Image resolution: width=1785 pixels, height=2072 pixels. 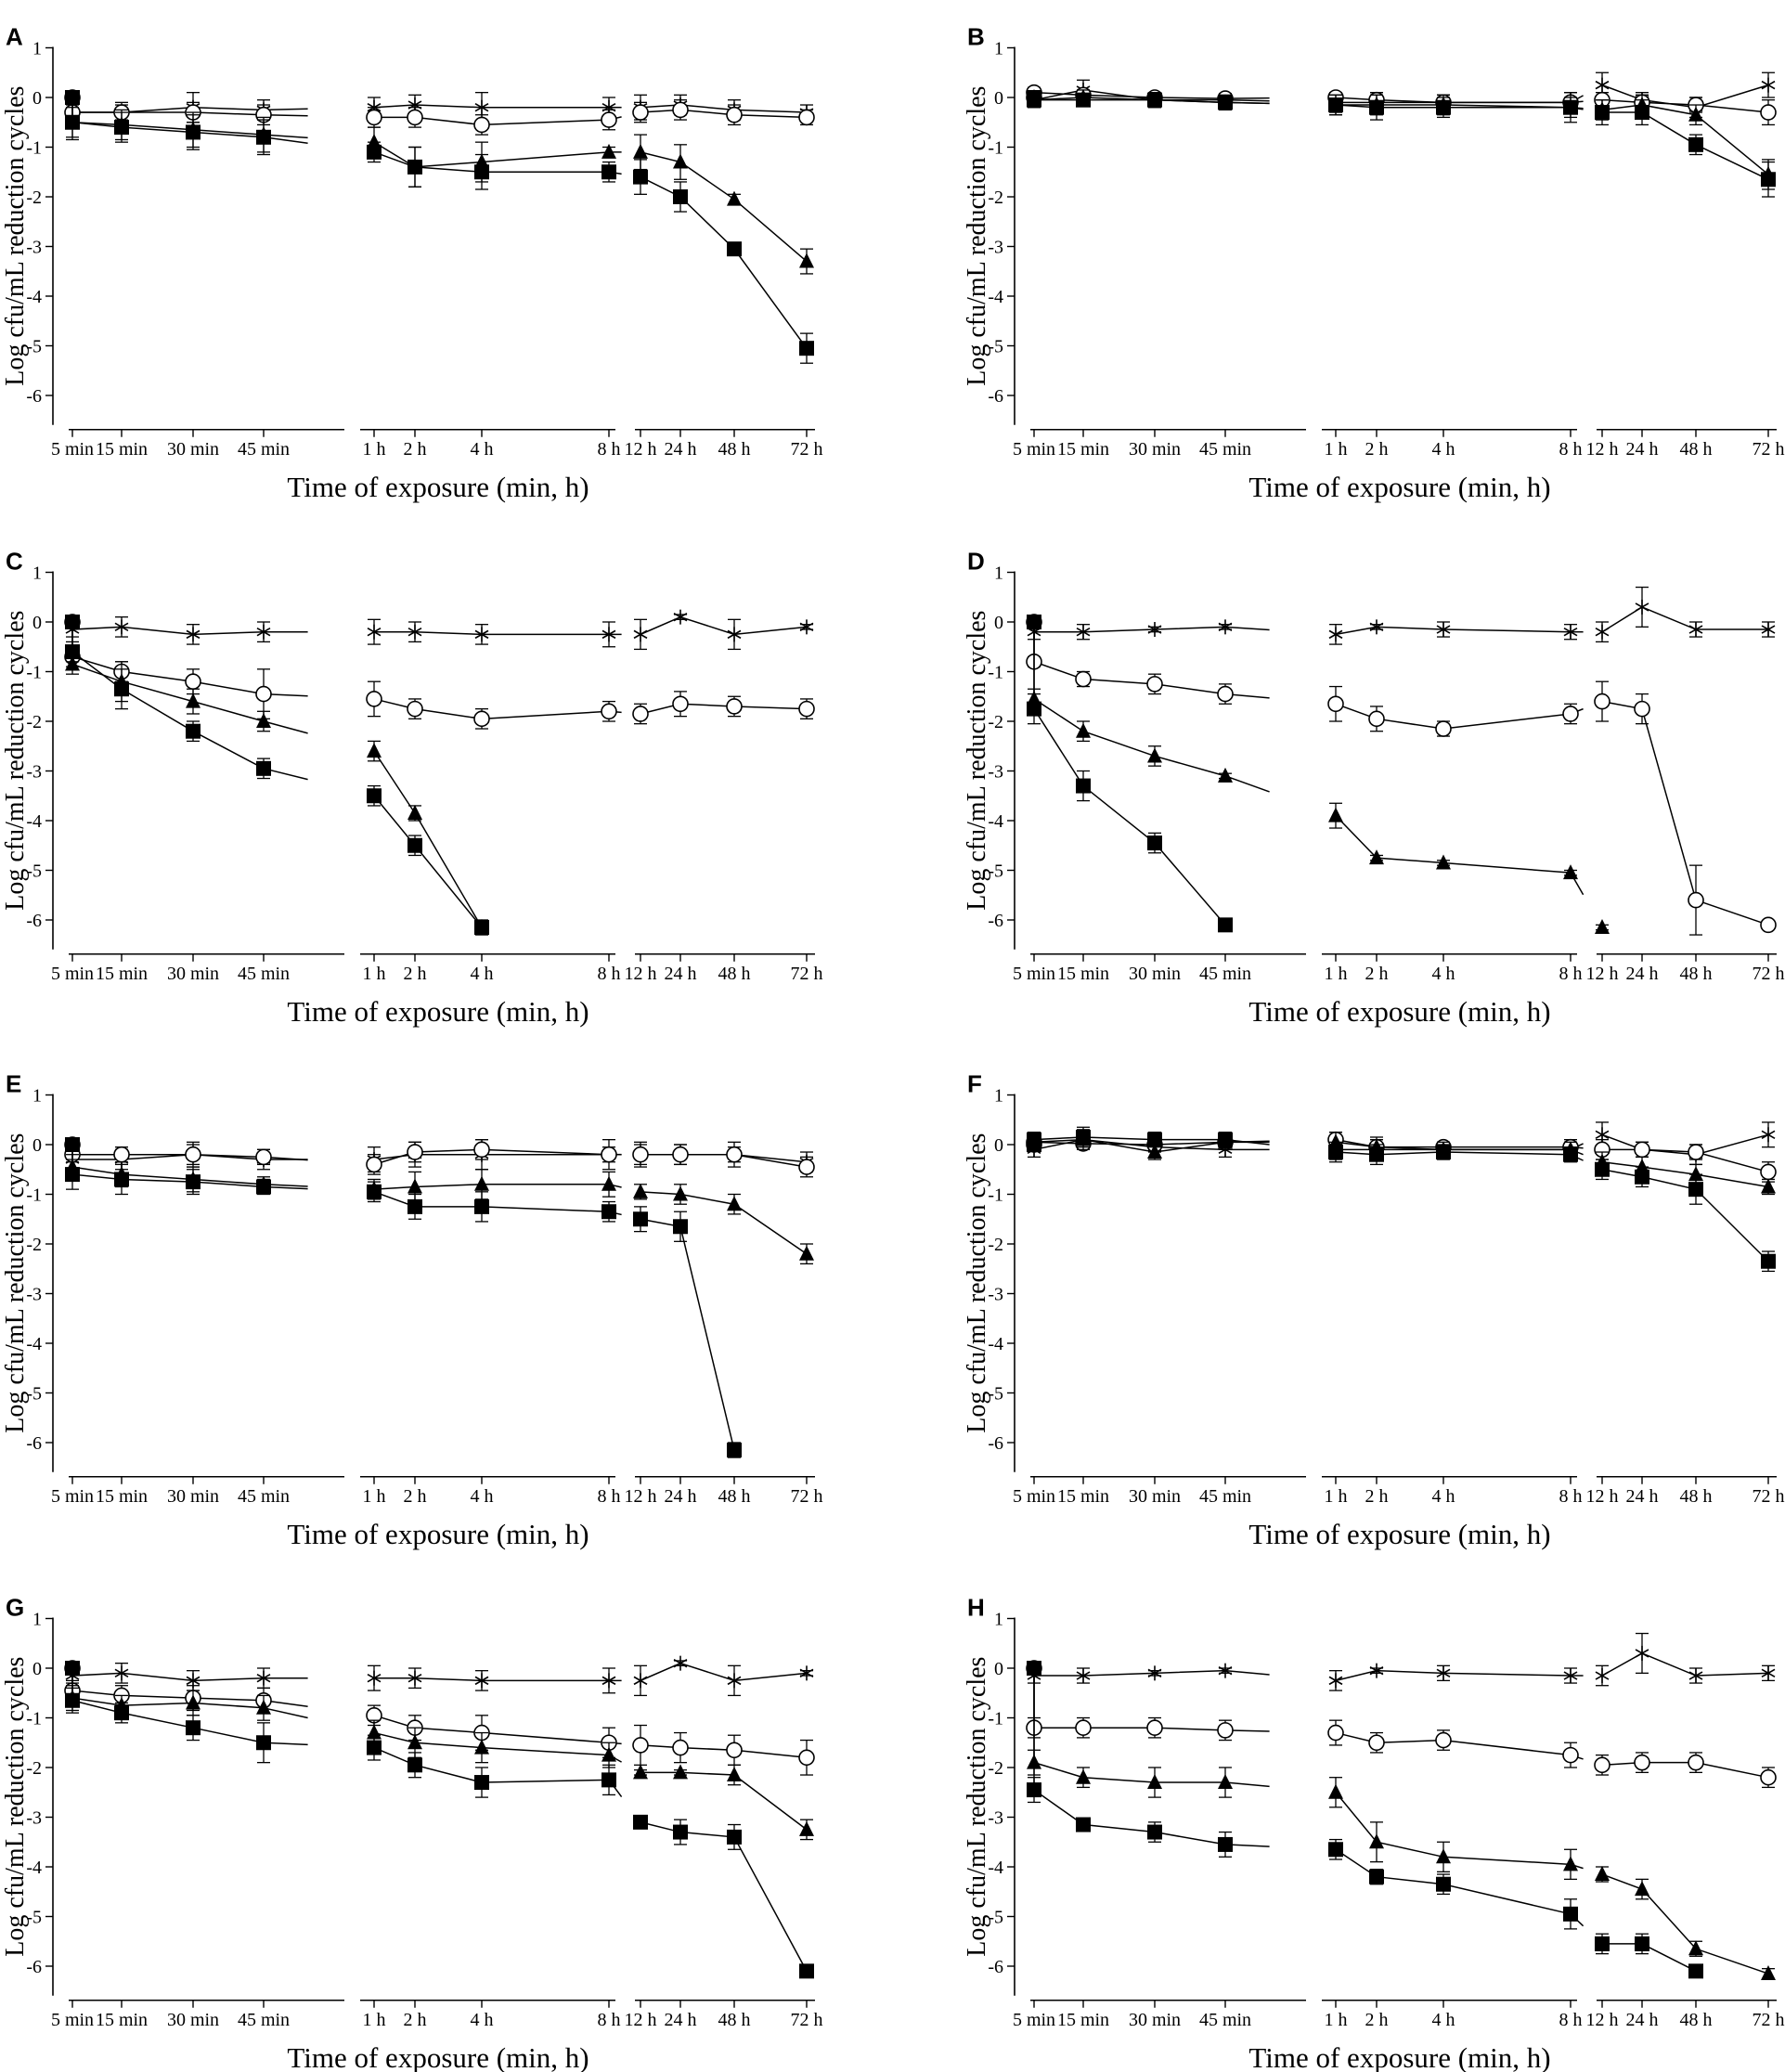 What do you see at coordinates (998, 1096) in the screenshot?
I see `y-tick-label: 1` at bounding box center [998, 1096].